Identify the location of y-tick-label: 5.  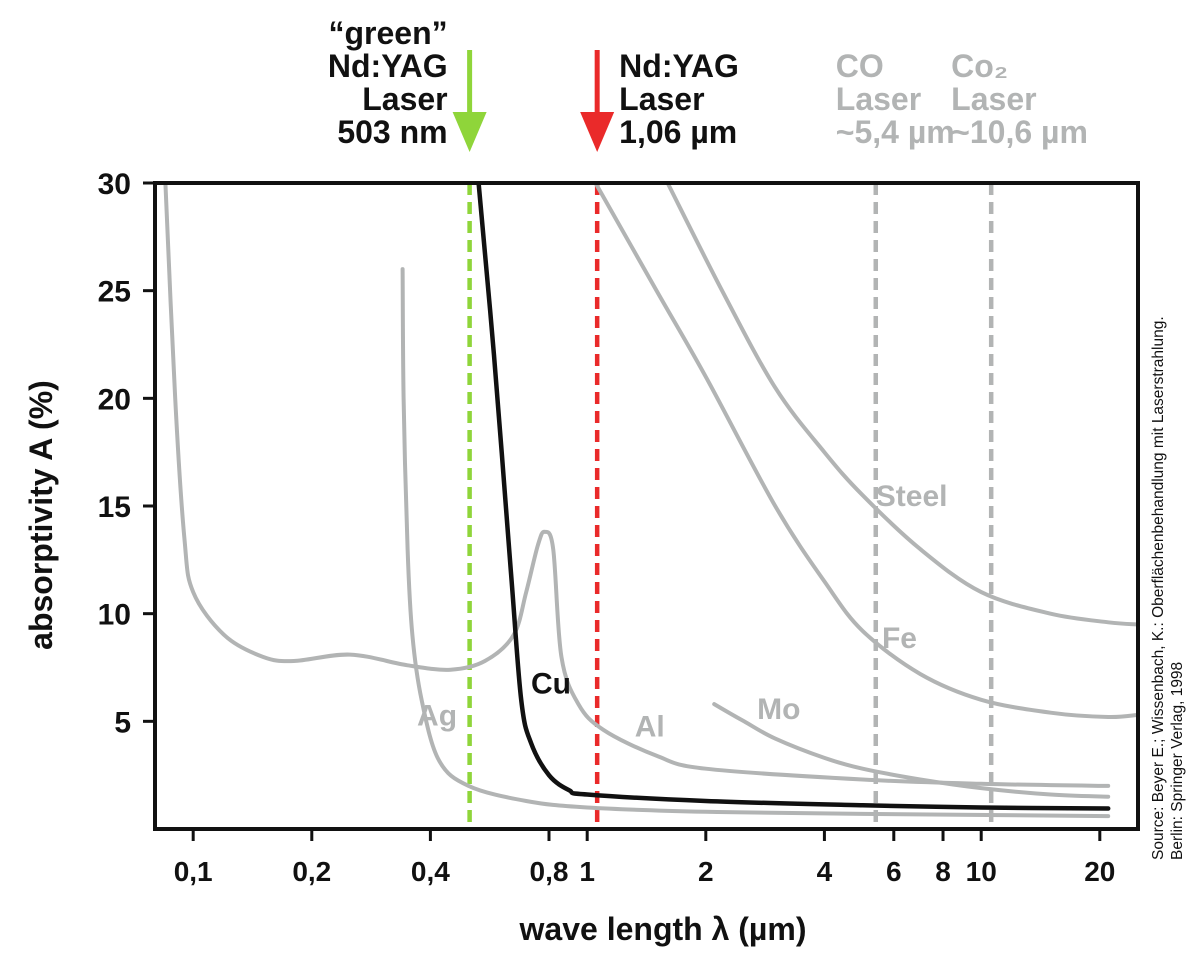
(122, 722).